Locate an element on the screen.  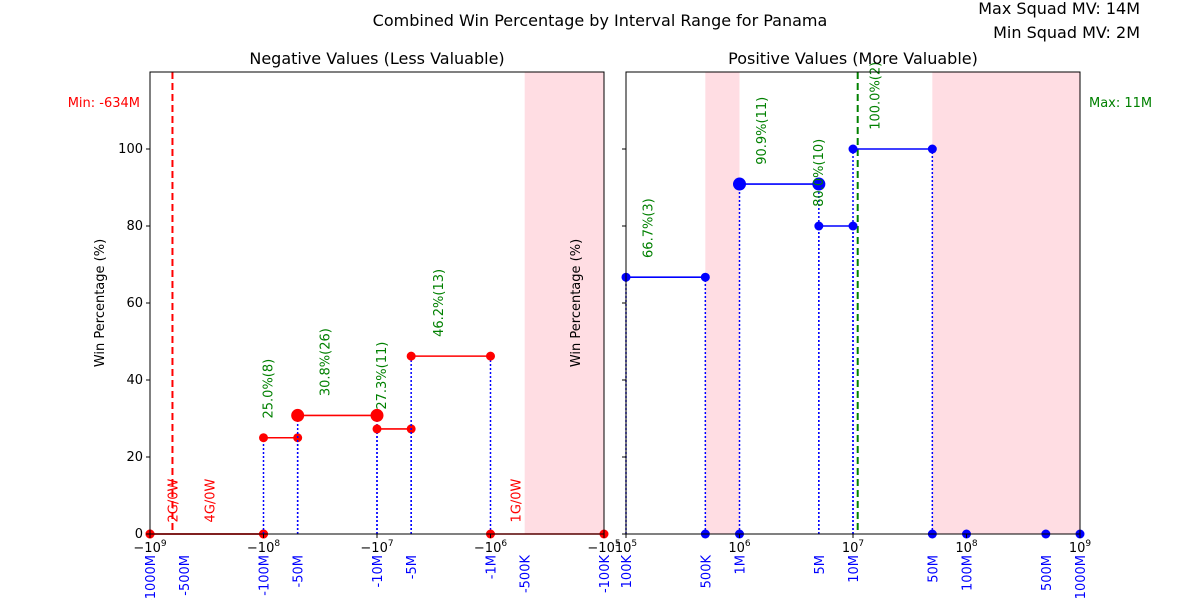
interval-win-label: 27.3%(11) is located at coordinates (382, 376).